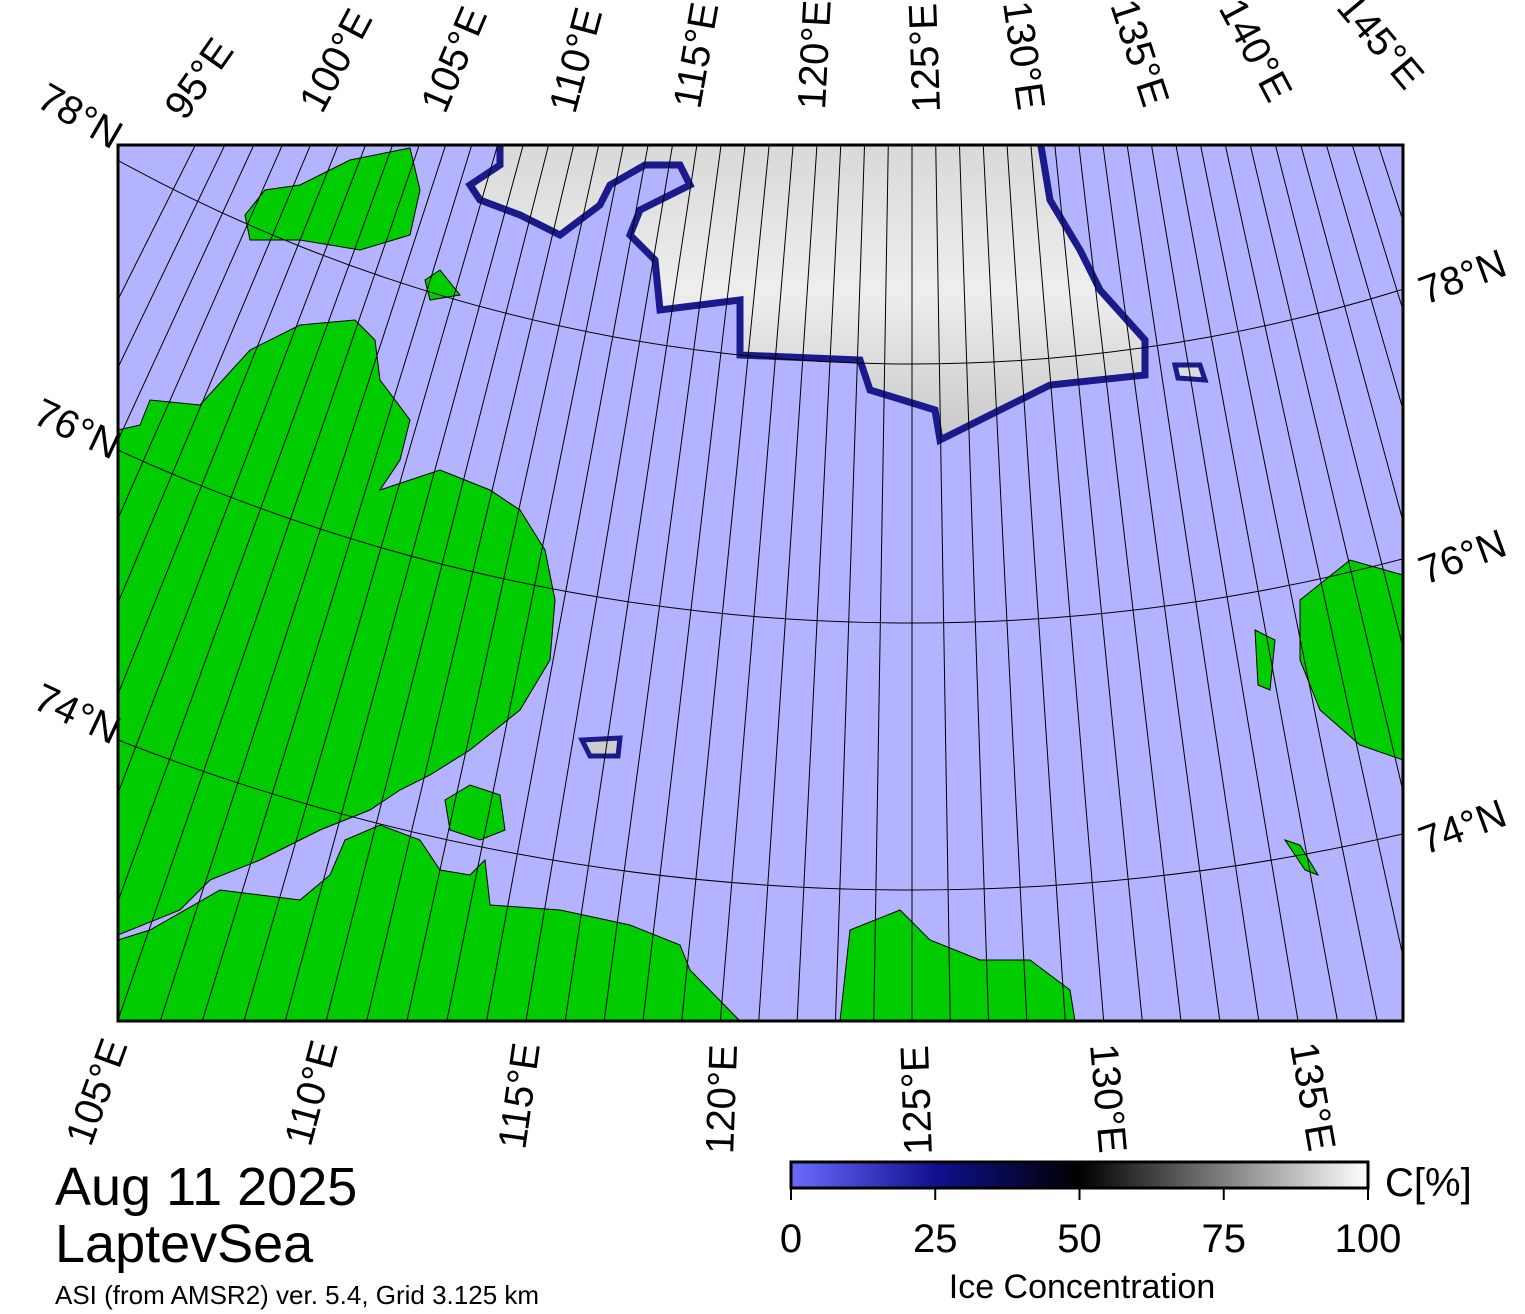 This screenshot has width=1525, height=1314. What do you see at coordinates (336, 60) in the screenshot?
I see `graticule-label: 100°E` at bounding box center [336, 60].